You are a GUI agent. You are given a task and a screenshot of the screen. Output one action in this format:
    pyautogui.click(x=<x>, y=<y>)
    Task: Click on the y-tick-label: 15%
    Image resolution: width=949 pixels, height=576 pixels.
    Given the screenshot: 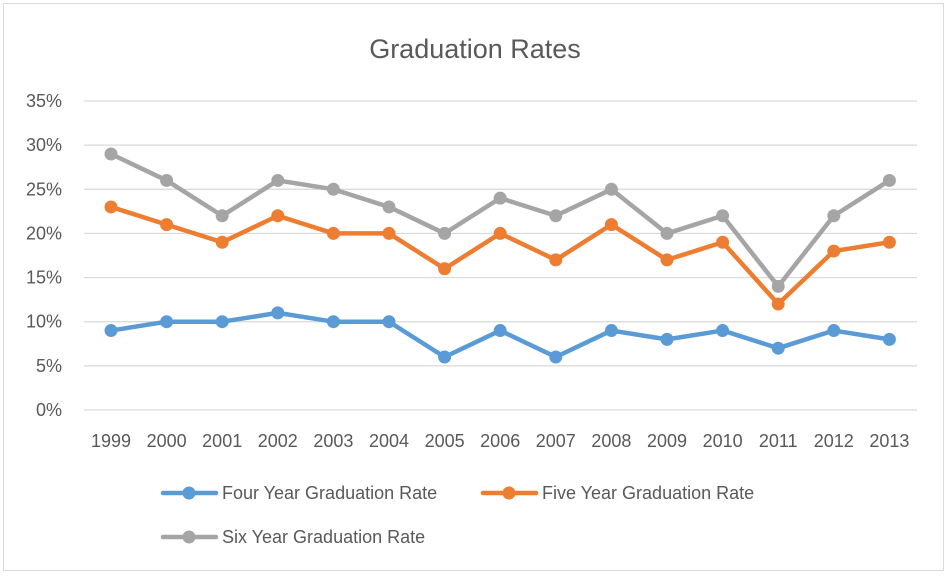 What is the action you would take?
    pyautogui.click(x=44, y=278)
    